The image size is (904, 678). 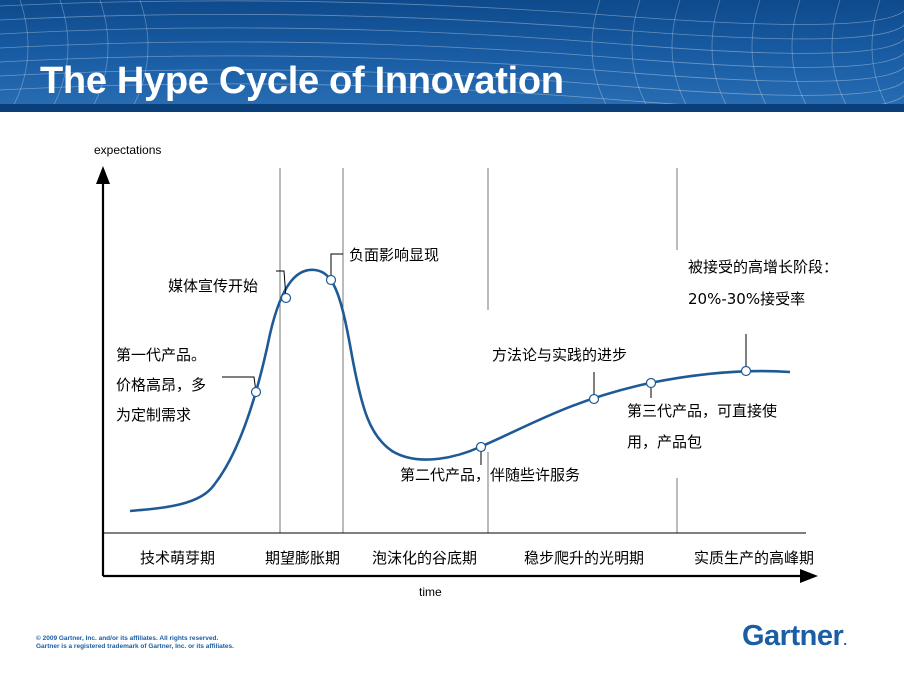 What do you see at coordinates (702, 411) in the screenshot?
I see `annotation-third-gen-1: 第三代产品，可直接使` at bounding box center [702, 411].